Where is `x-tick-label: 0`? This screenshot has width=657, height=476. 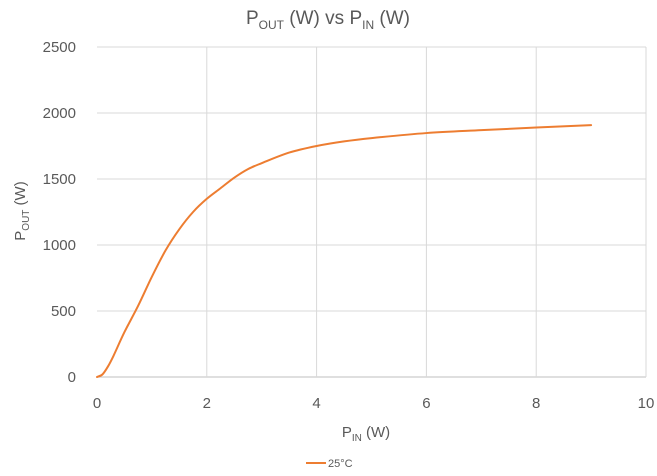
x-tick-label: 0 is located at coordinates (97, 403).